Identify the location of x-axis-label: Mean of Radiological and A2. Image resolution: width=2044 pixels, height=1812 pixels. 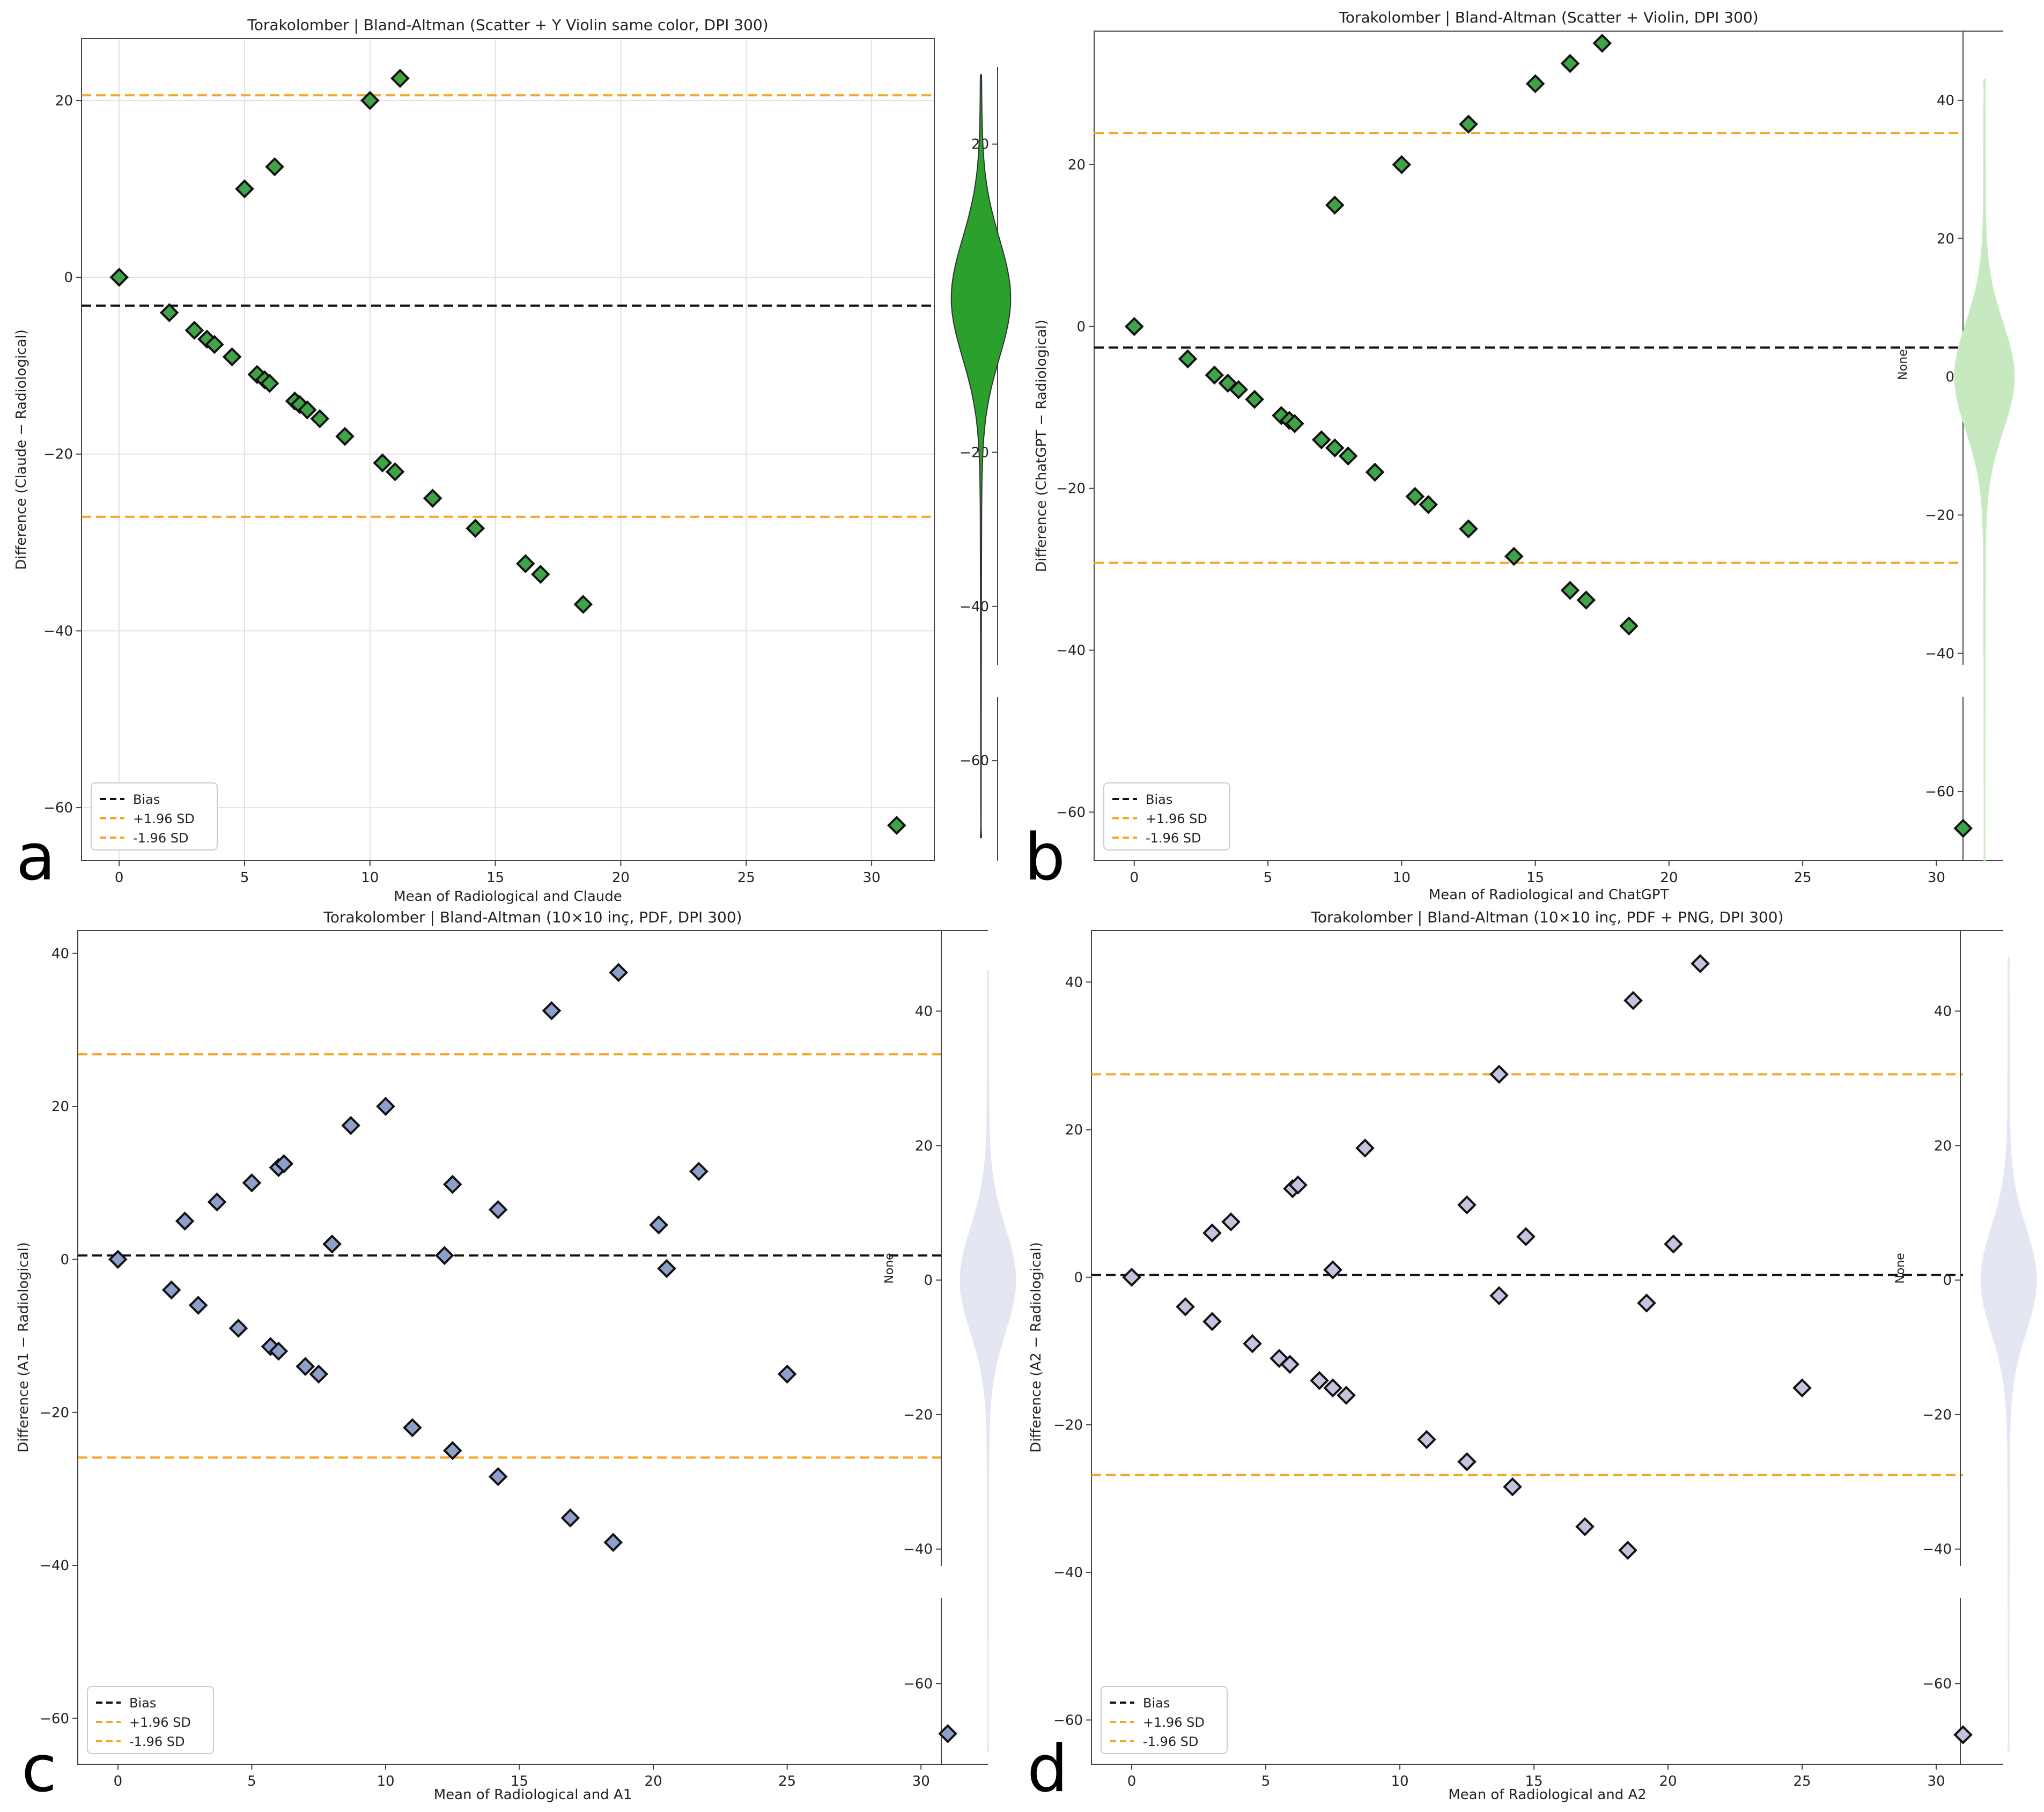
(1547, 1795).